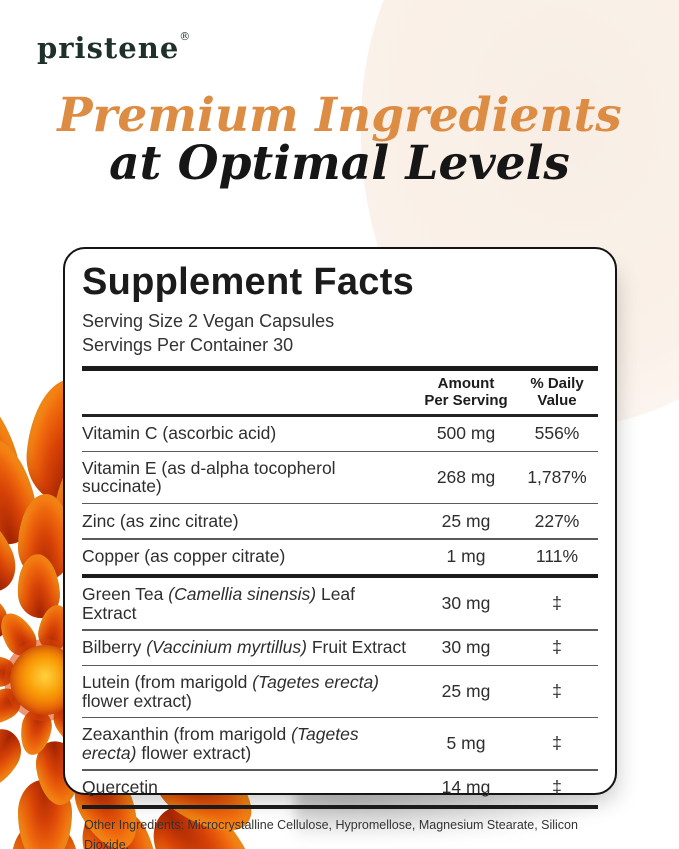 The image size is (679, 849). I want to click on divider-header, so click(340, 415).